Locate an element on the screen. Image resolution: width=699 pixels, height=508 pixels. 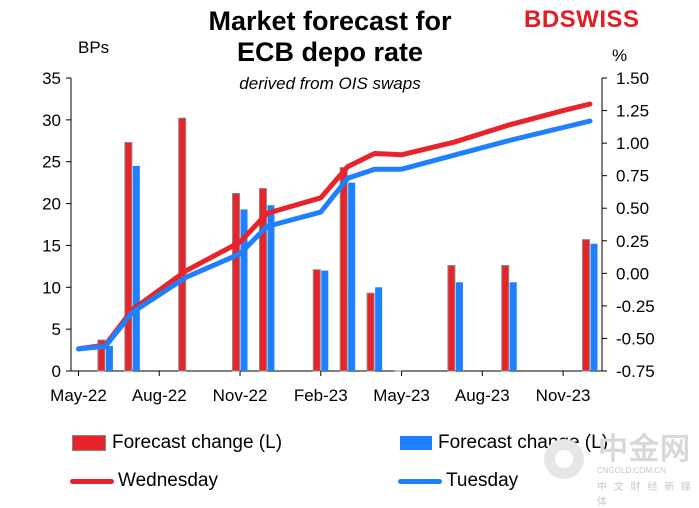
left-axis-unit: BPs is located at coordinates (94, 47).